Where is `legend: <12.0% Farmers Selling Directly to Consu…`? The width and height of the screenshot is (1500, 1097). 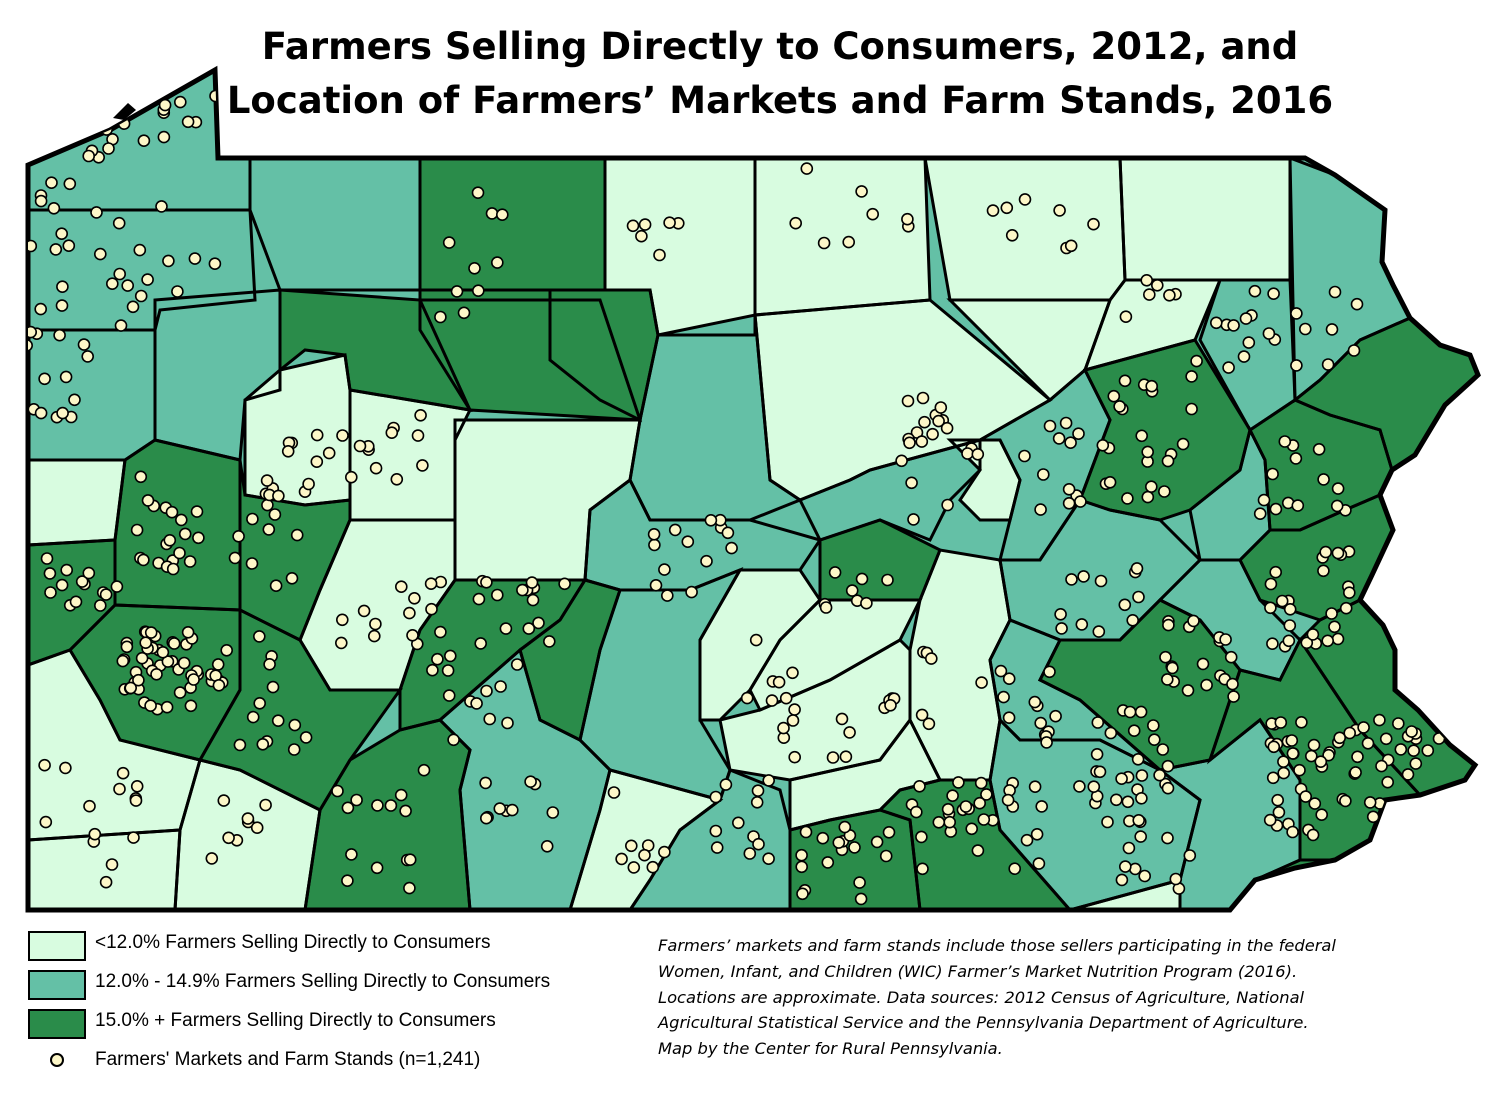
legend: <12.0% Farmers Selling Directly to Consu… is located at coordinates (338, 1006).